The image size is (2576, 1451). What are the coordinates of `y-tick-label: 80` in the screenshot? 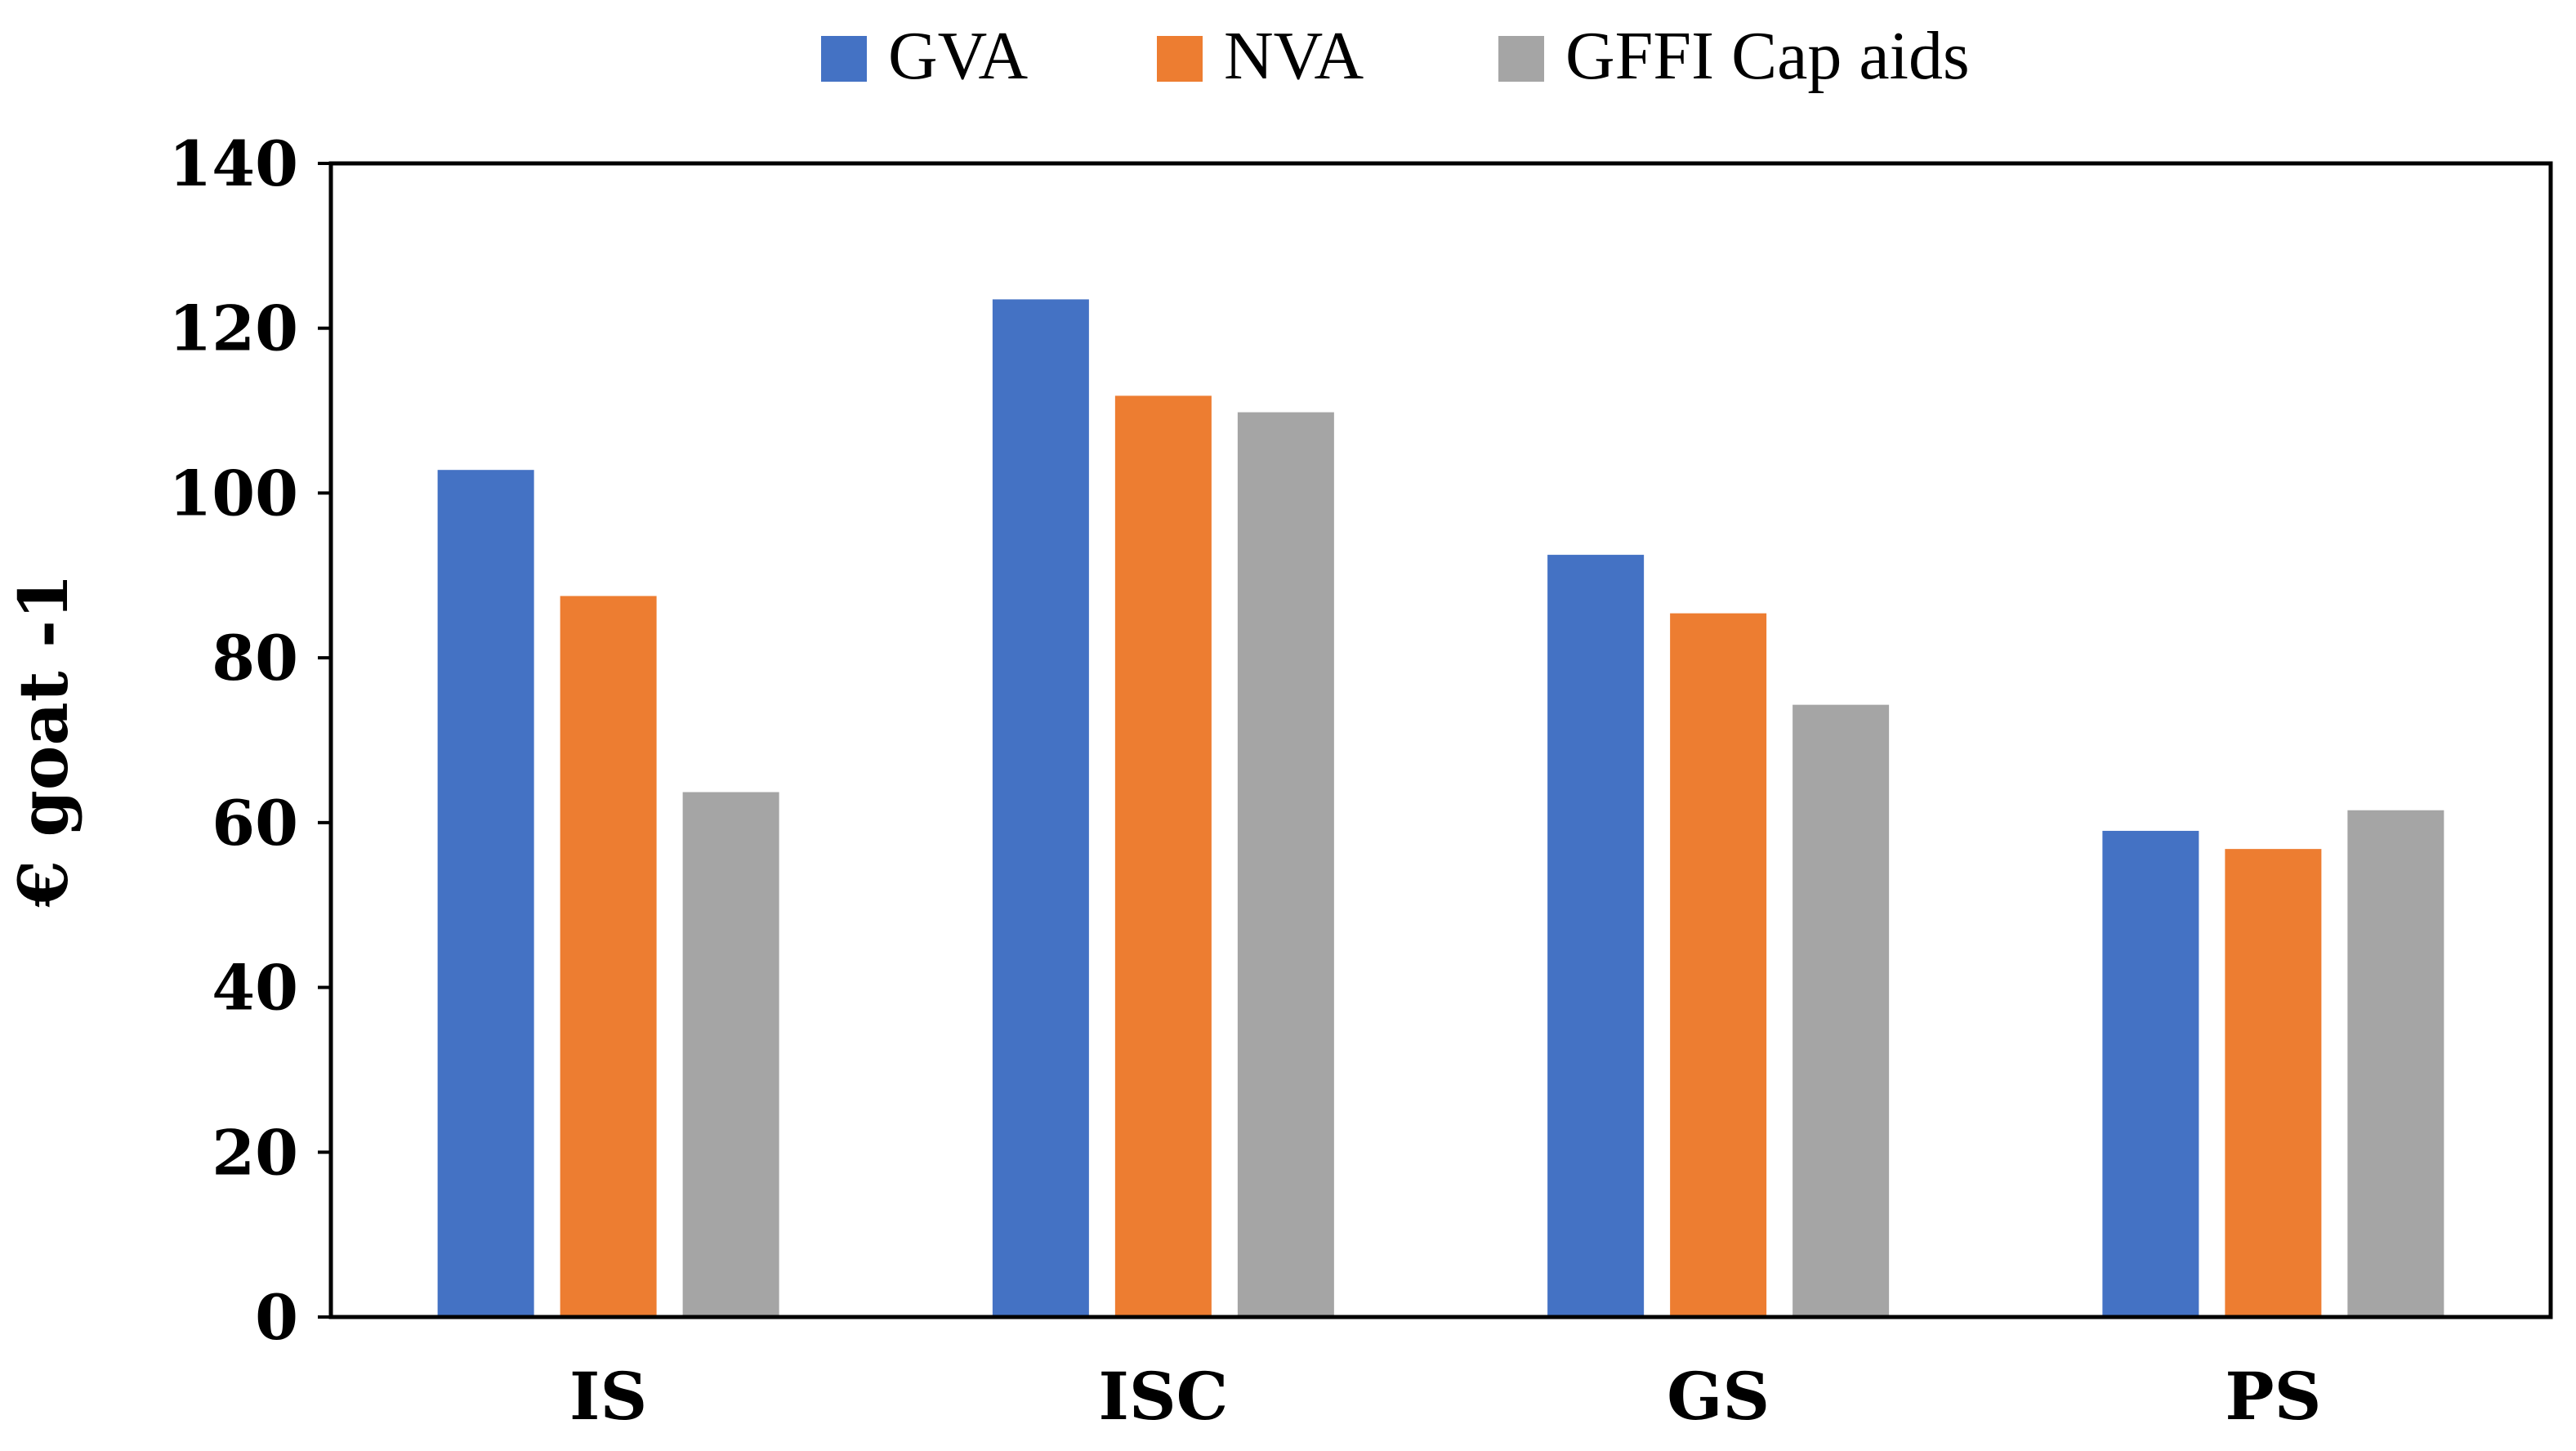 It's located at (255, 658).